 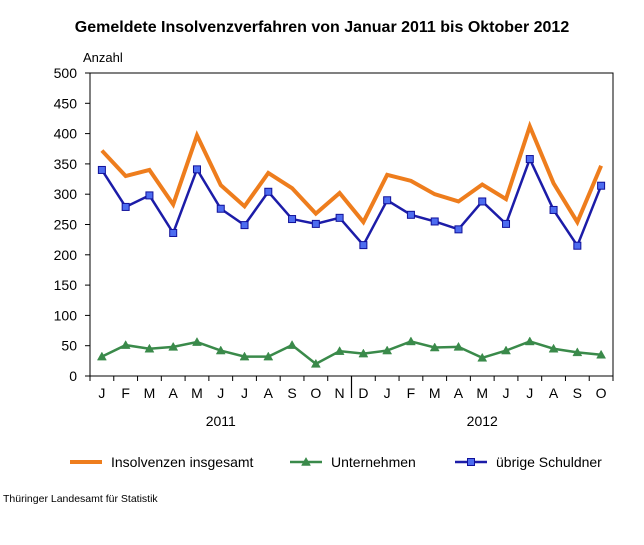 I want to click on y-tick-label: 500, so click(x=66, y=73).